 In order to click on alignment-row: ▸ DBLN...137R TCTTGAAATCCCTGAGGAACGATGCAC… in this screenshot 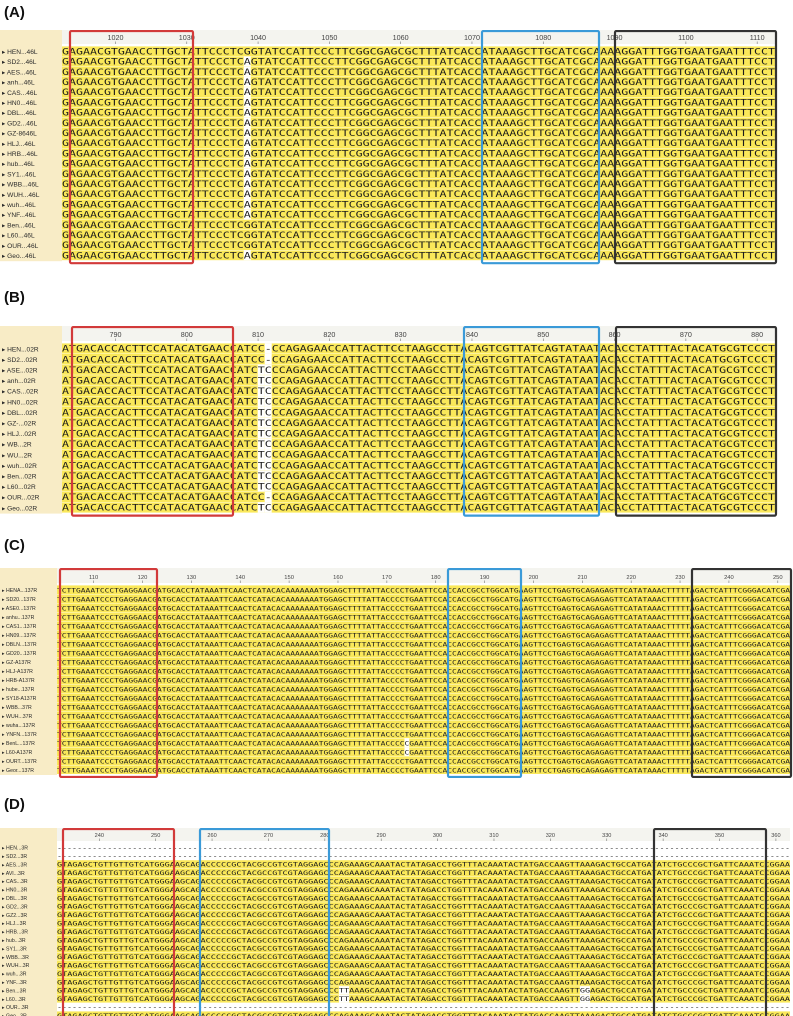, I will do `click(396, 643)`.